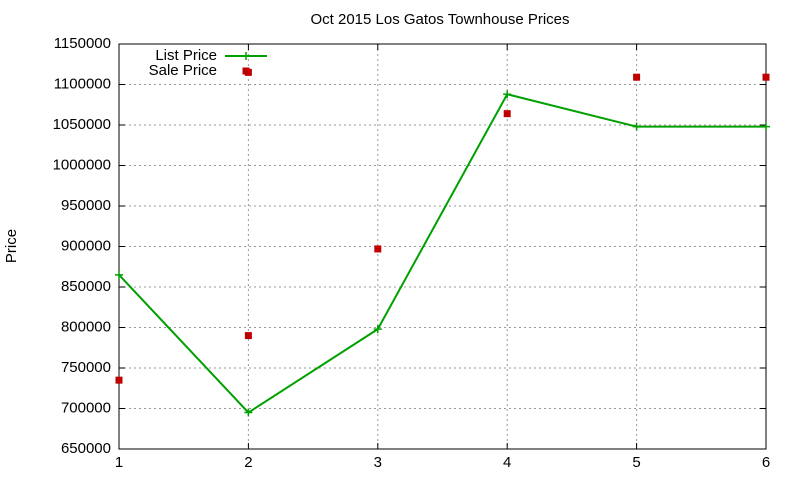  What do you see at coordinates (82, 164) in the screenshot?
I see `y-tick-label: 1000000` at bounding box center [82, 164].